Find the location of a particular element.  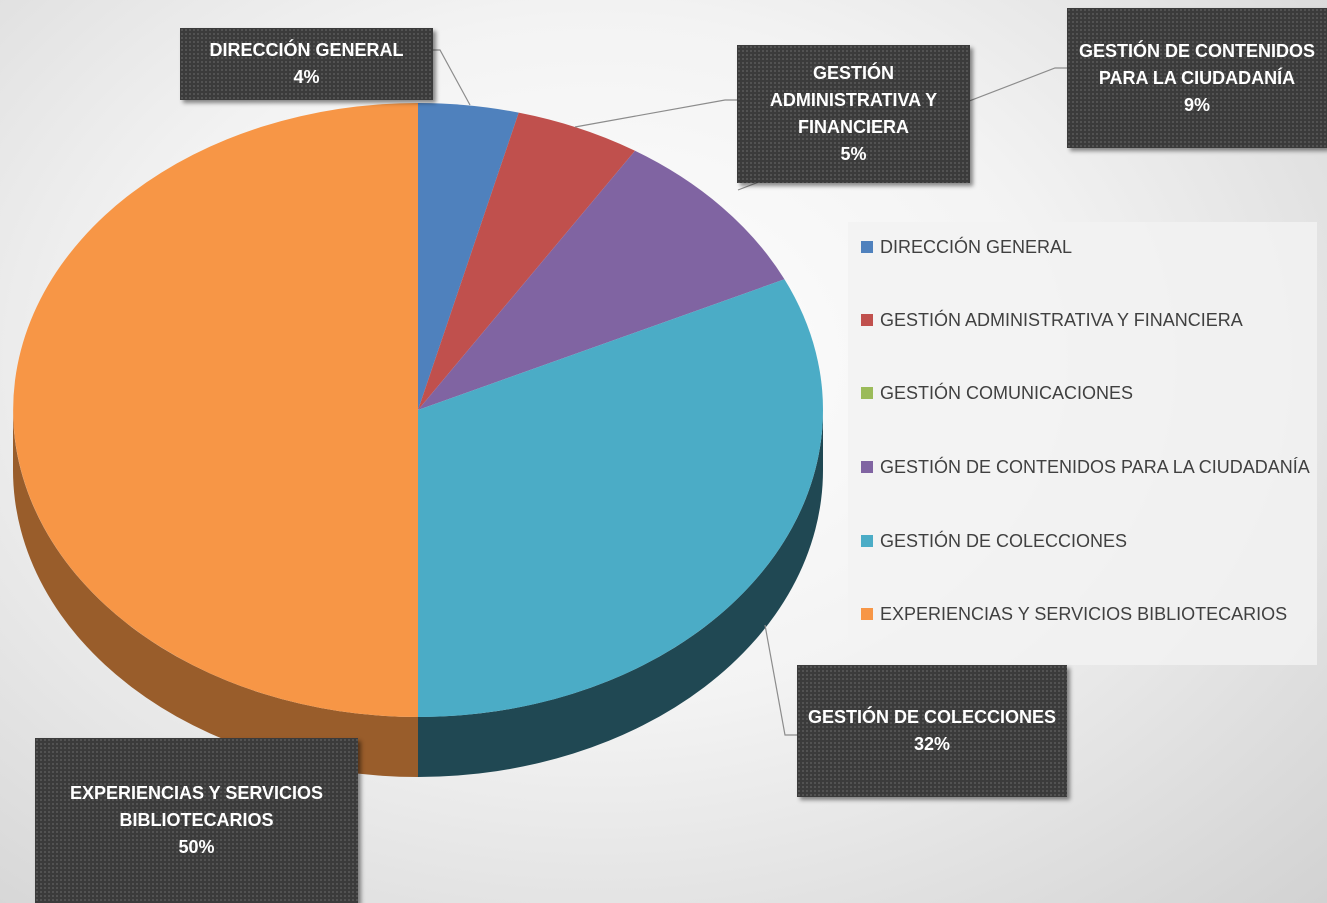

legend-item: EXPERIENCIAS Y SERVICIOS BIBLIOTECARIOS is located at coordinates (1086, 614).